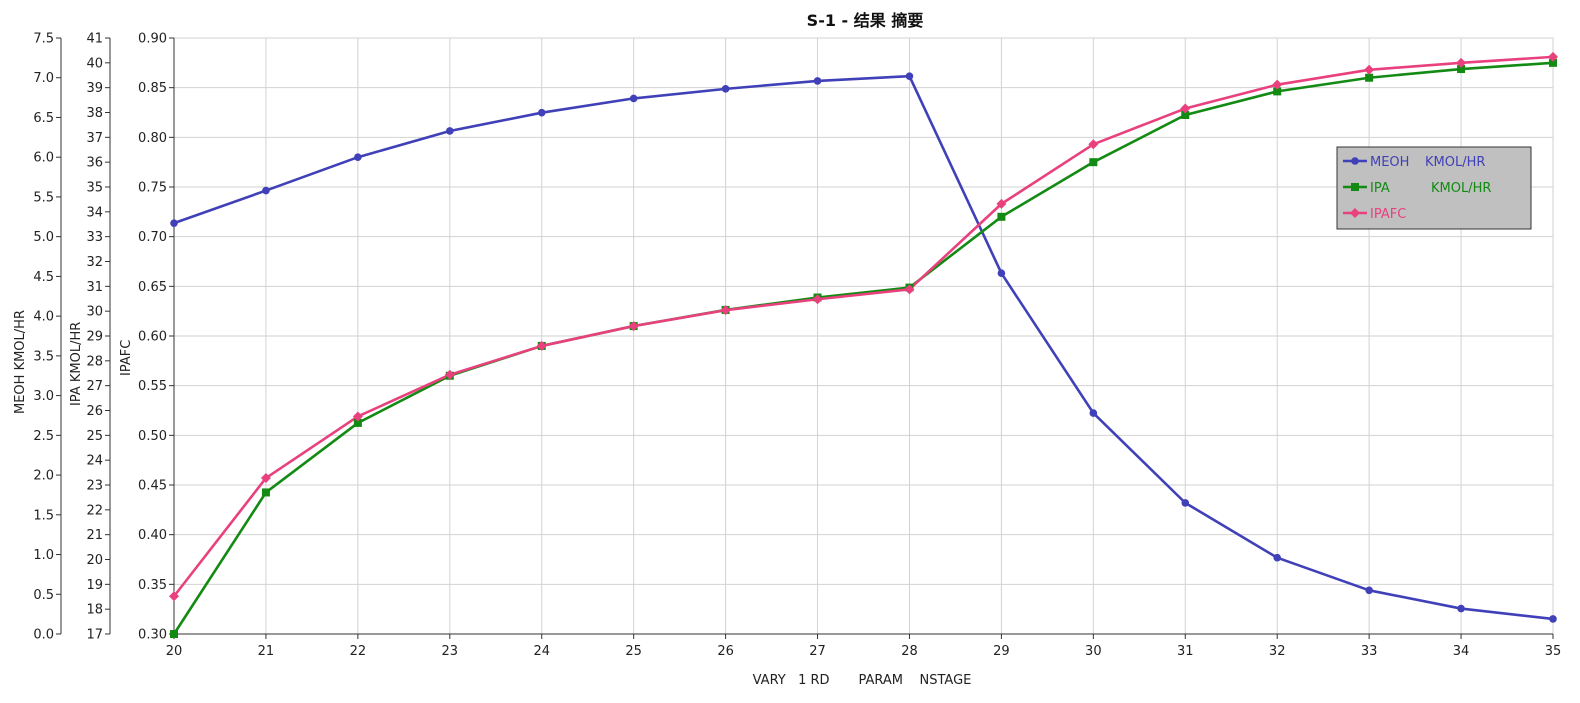 This screenshot has width=1580, height=703. What do you see at coordinates (1185, 651) in the screenshot?
I see `x-tick-label: 31` at bounding box center [1185, 651].